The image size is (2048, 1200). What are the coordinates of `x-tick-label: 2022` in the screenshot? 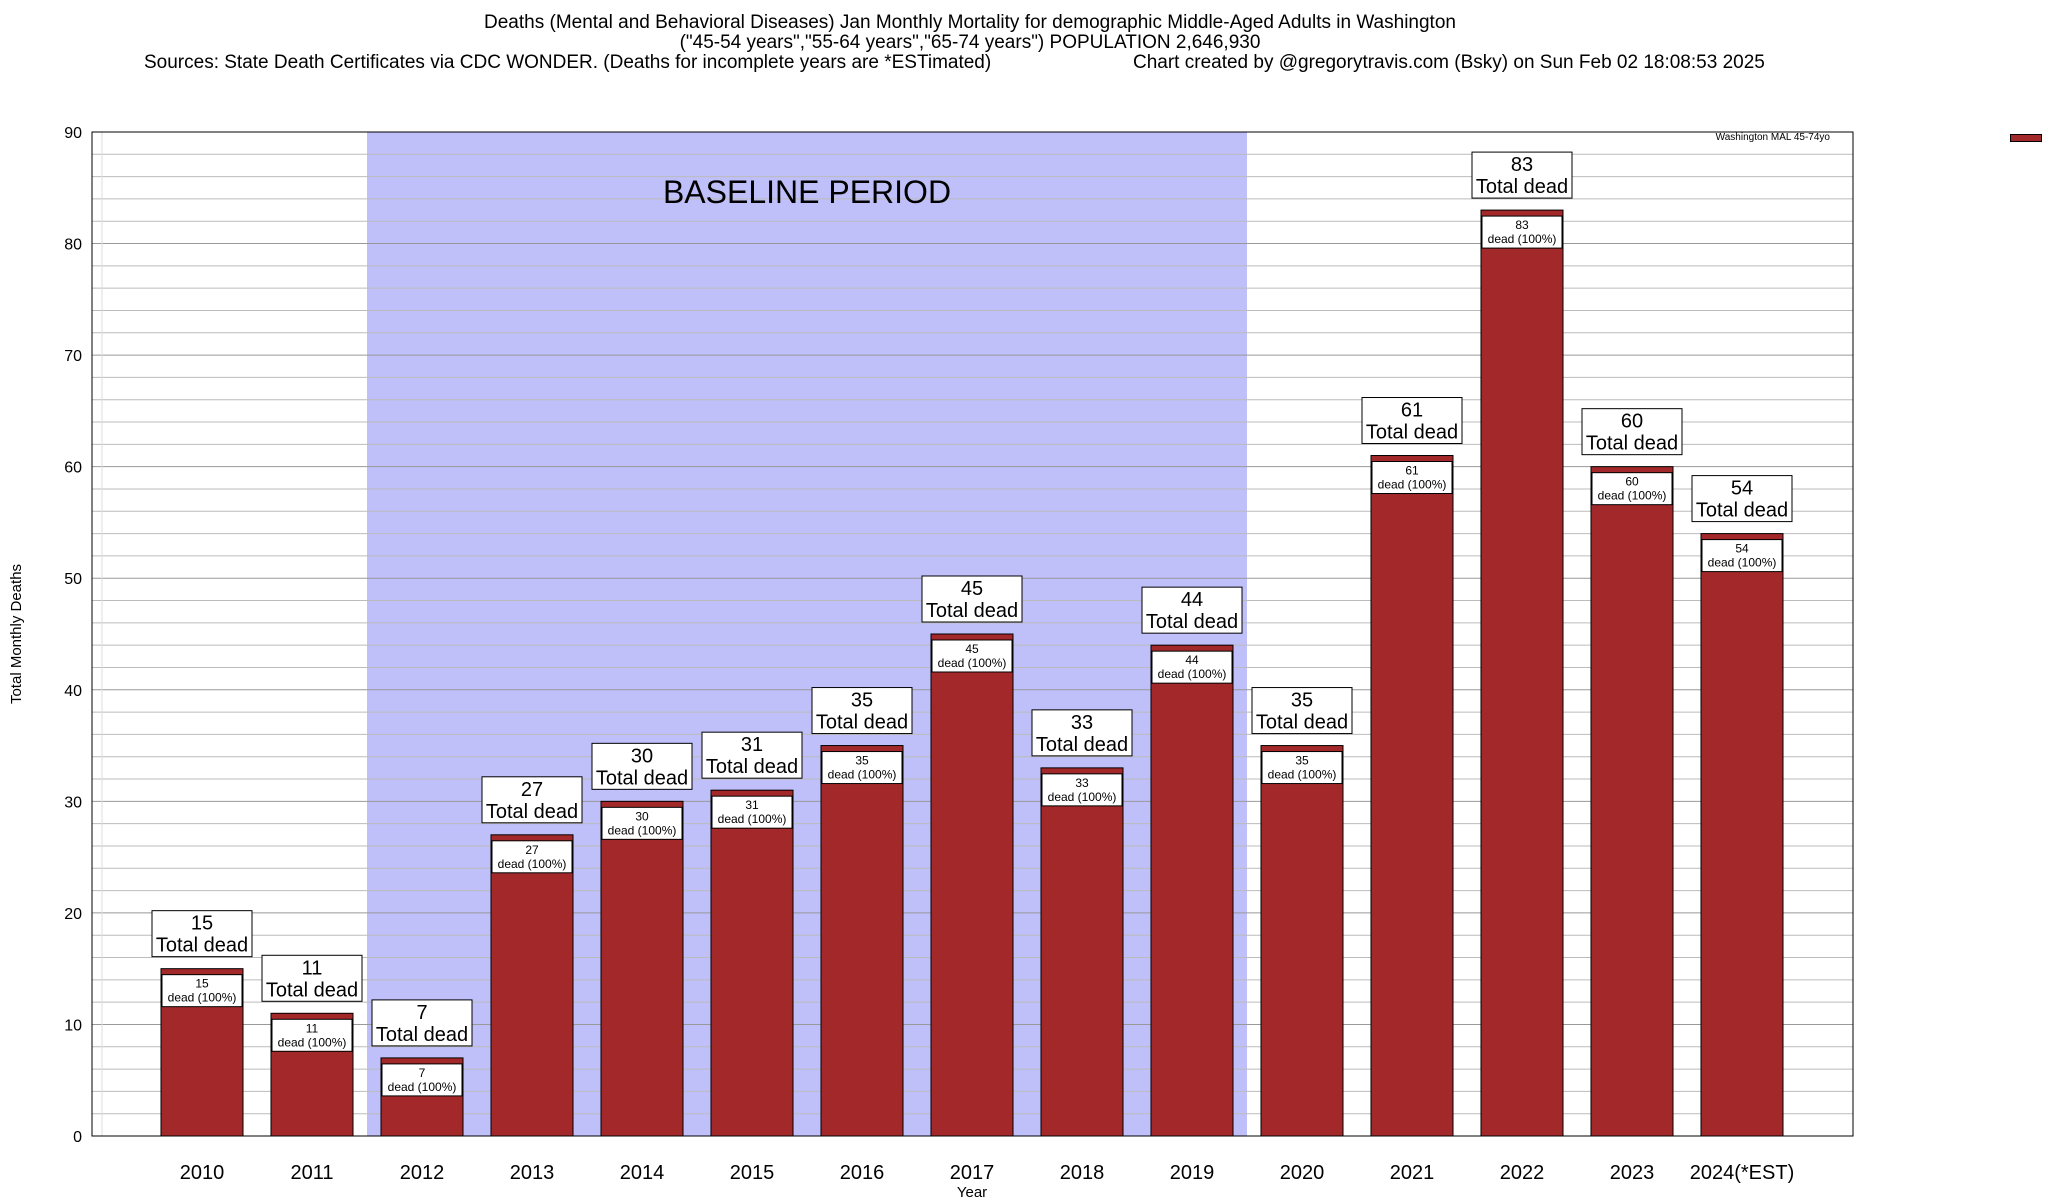 It's located at (1522, 1173).